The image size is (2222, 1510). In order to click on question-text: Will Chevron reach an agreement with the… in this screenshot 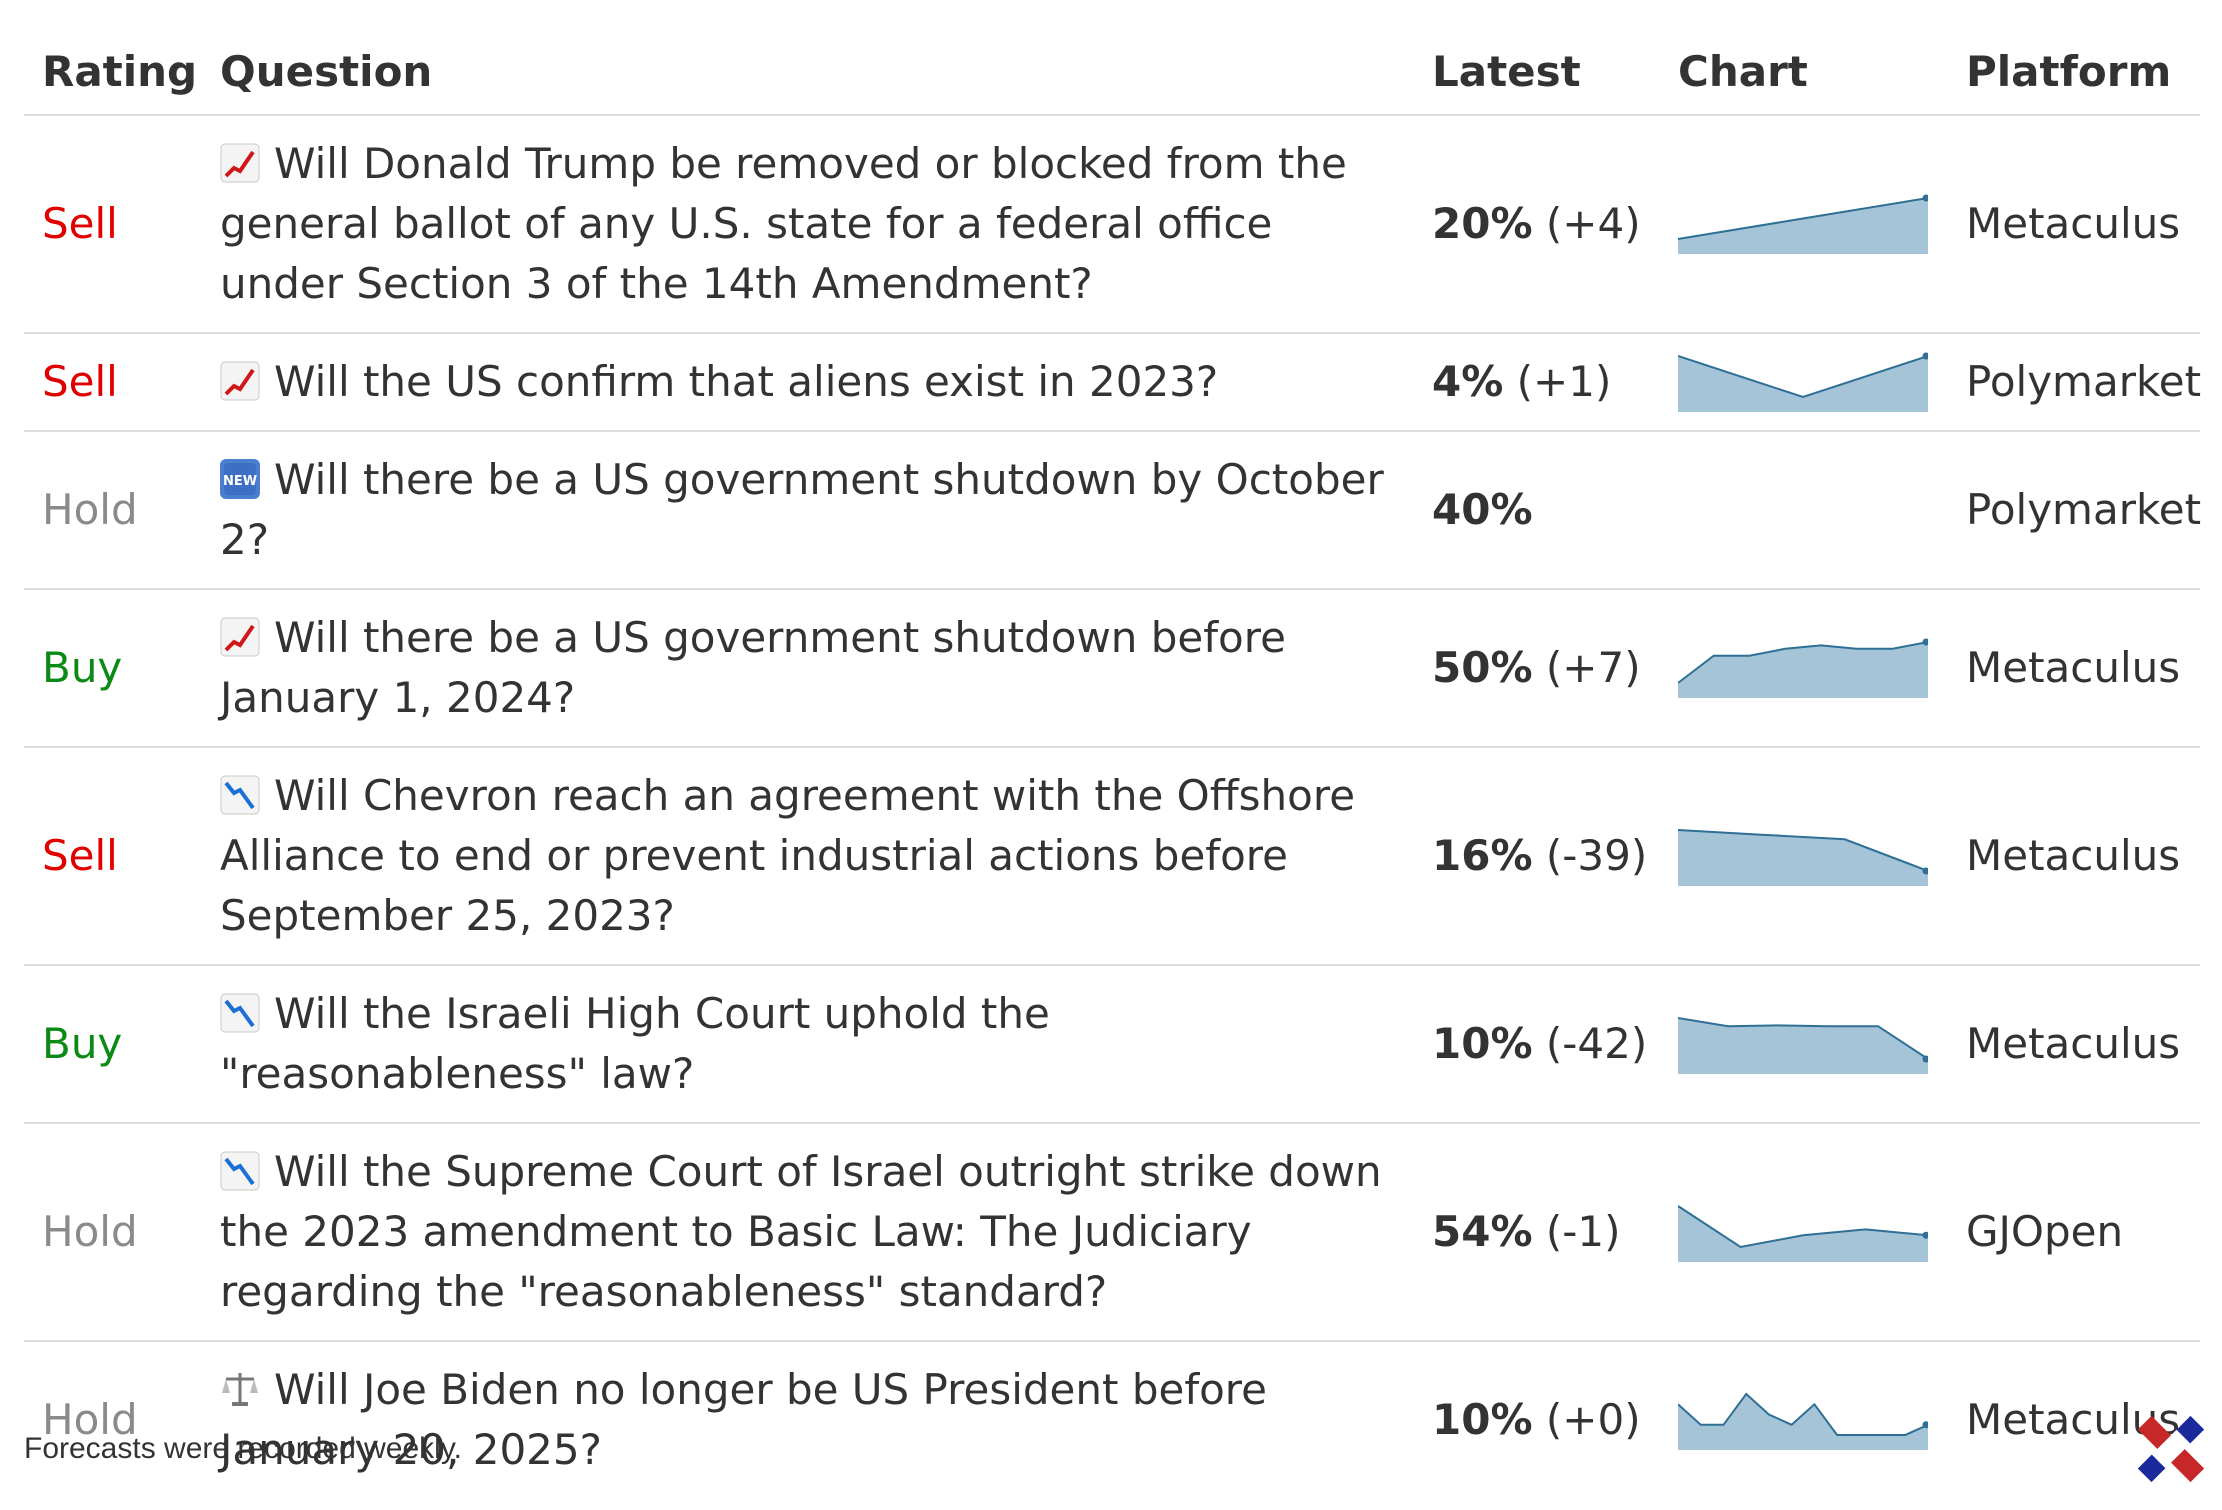, I will do `click(788, 855)`.